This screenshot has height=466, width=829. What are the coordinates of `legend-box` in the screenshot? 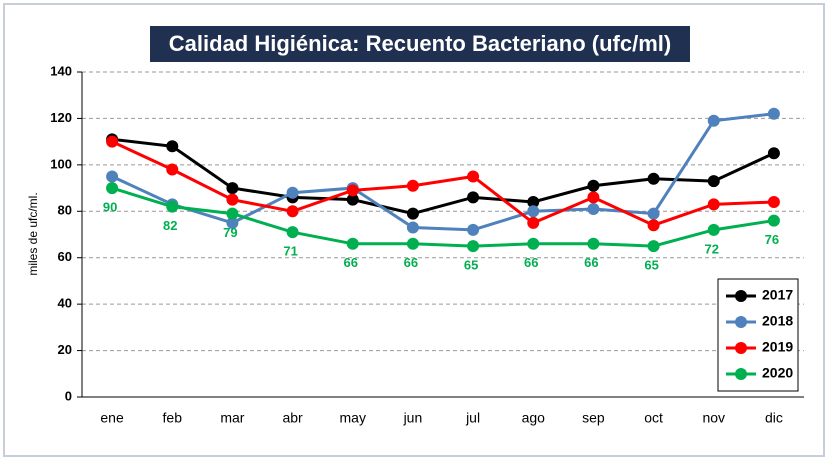 It's located at (758, 335).